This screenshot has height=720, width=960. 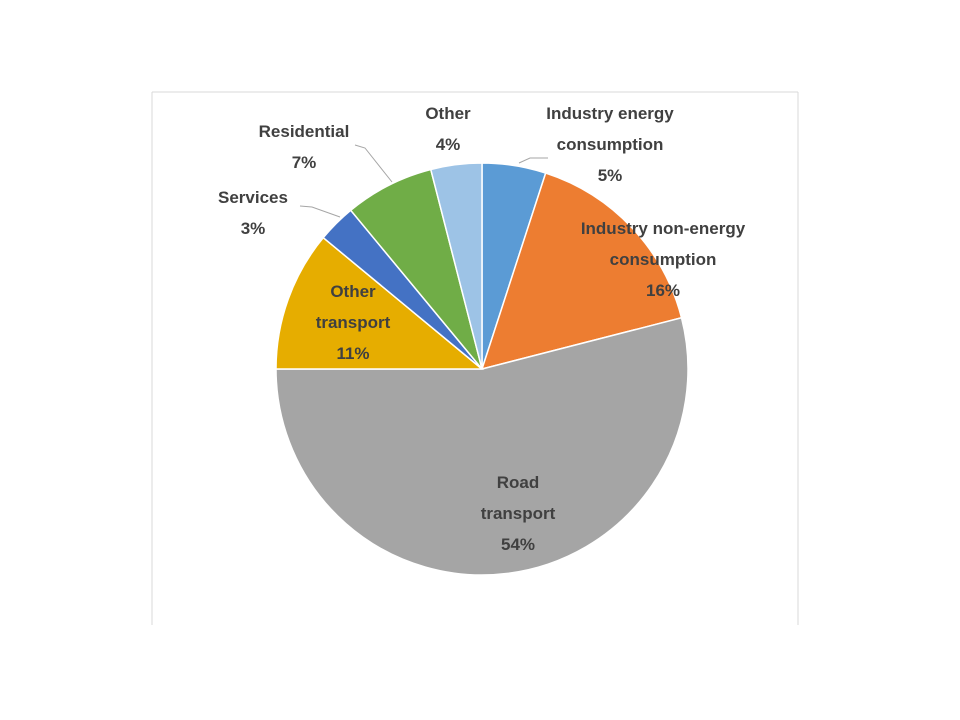 What do you see at coordinates (518, 544) in the screenshot?
I see `value-label: 54%` at bounding box center [518, 544].